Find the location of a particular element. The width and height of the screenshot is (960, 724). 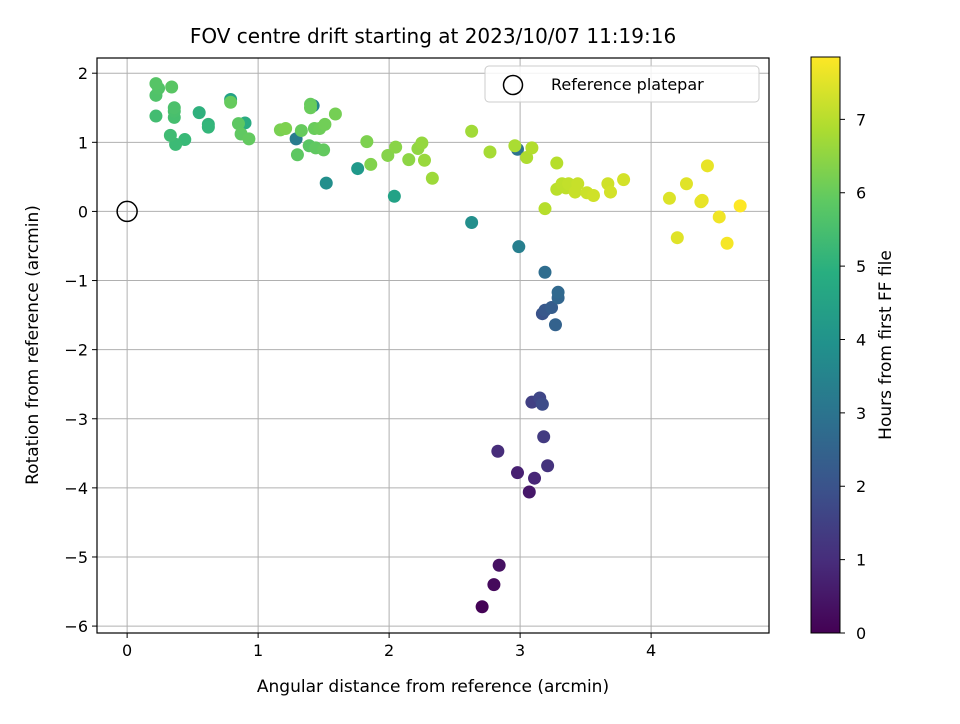

colorbar-frame is located at coordinates (825, 345).